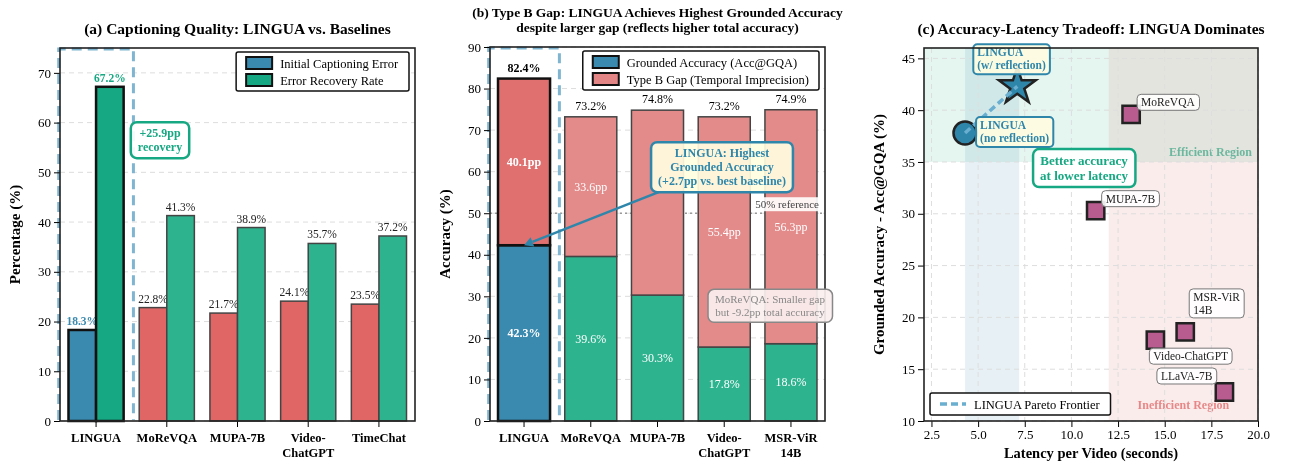 This screenshot has height=463, width=1296. Describe the element at coordinates (1037, 404) in the screenshot. I see `legend-label: LINGUA Pareto Frontier` at that location.